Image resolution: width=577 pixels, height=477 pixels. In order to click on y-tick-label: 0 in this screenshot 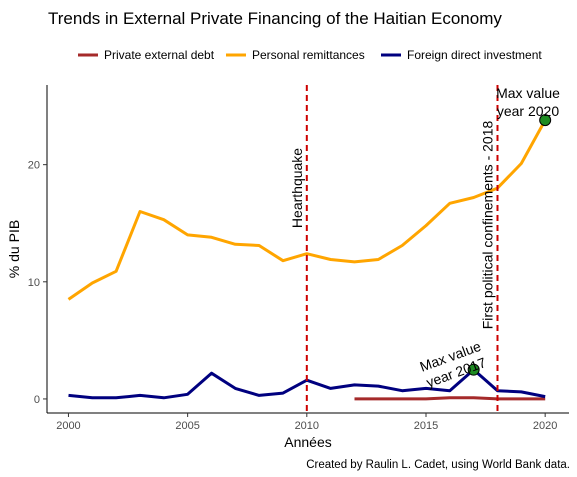, I will do `click(37, 400)`.